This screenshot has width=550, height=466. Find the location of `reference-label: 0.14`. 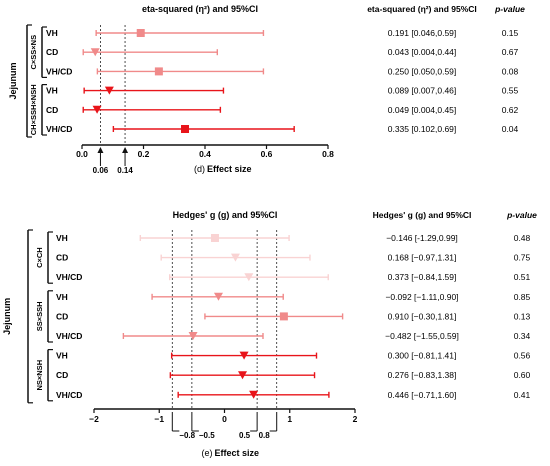

reference-label: 0.14 is located at coordinates (125, 170).